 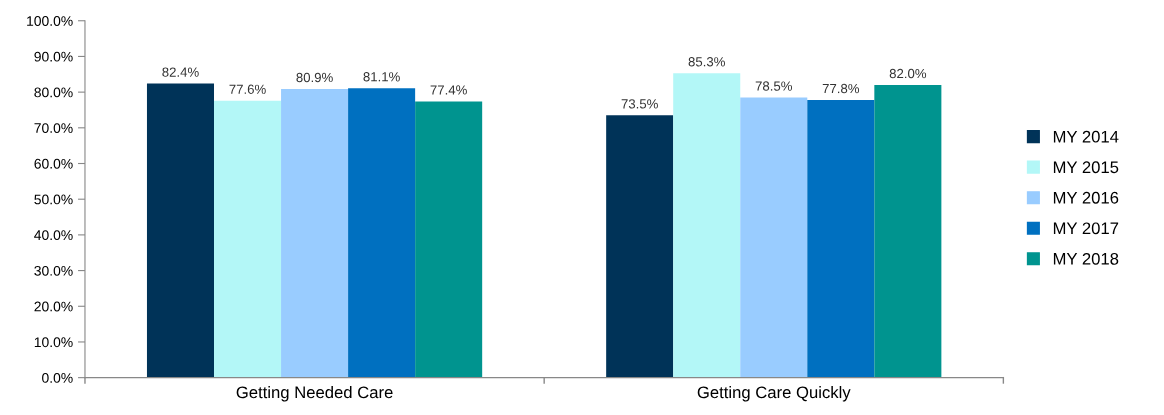 What do you see at coordinates (1086, 136) in the screenshot?
I see `legend-label: MY 2014` at bounding box center [1086, 136].